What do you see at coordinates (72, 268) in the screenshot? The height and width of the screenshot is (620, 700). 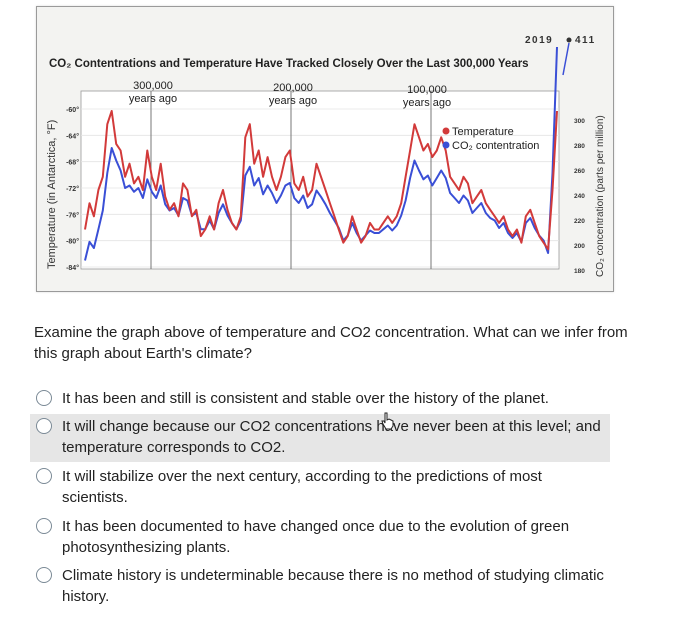 I see `left-tick-label: -84°` at bounding box center [72, 268].